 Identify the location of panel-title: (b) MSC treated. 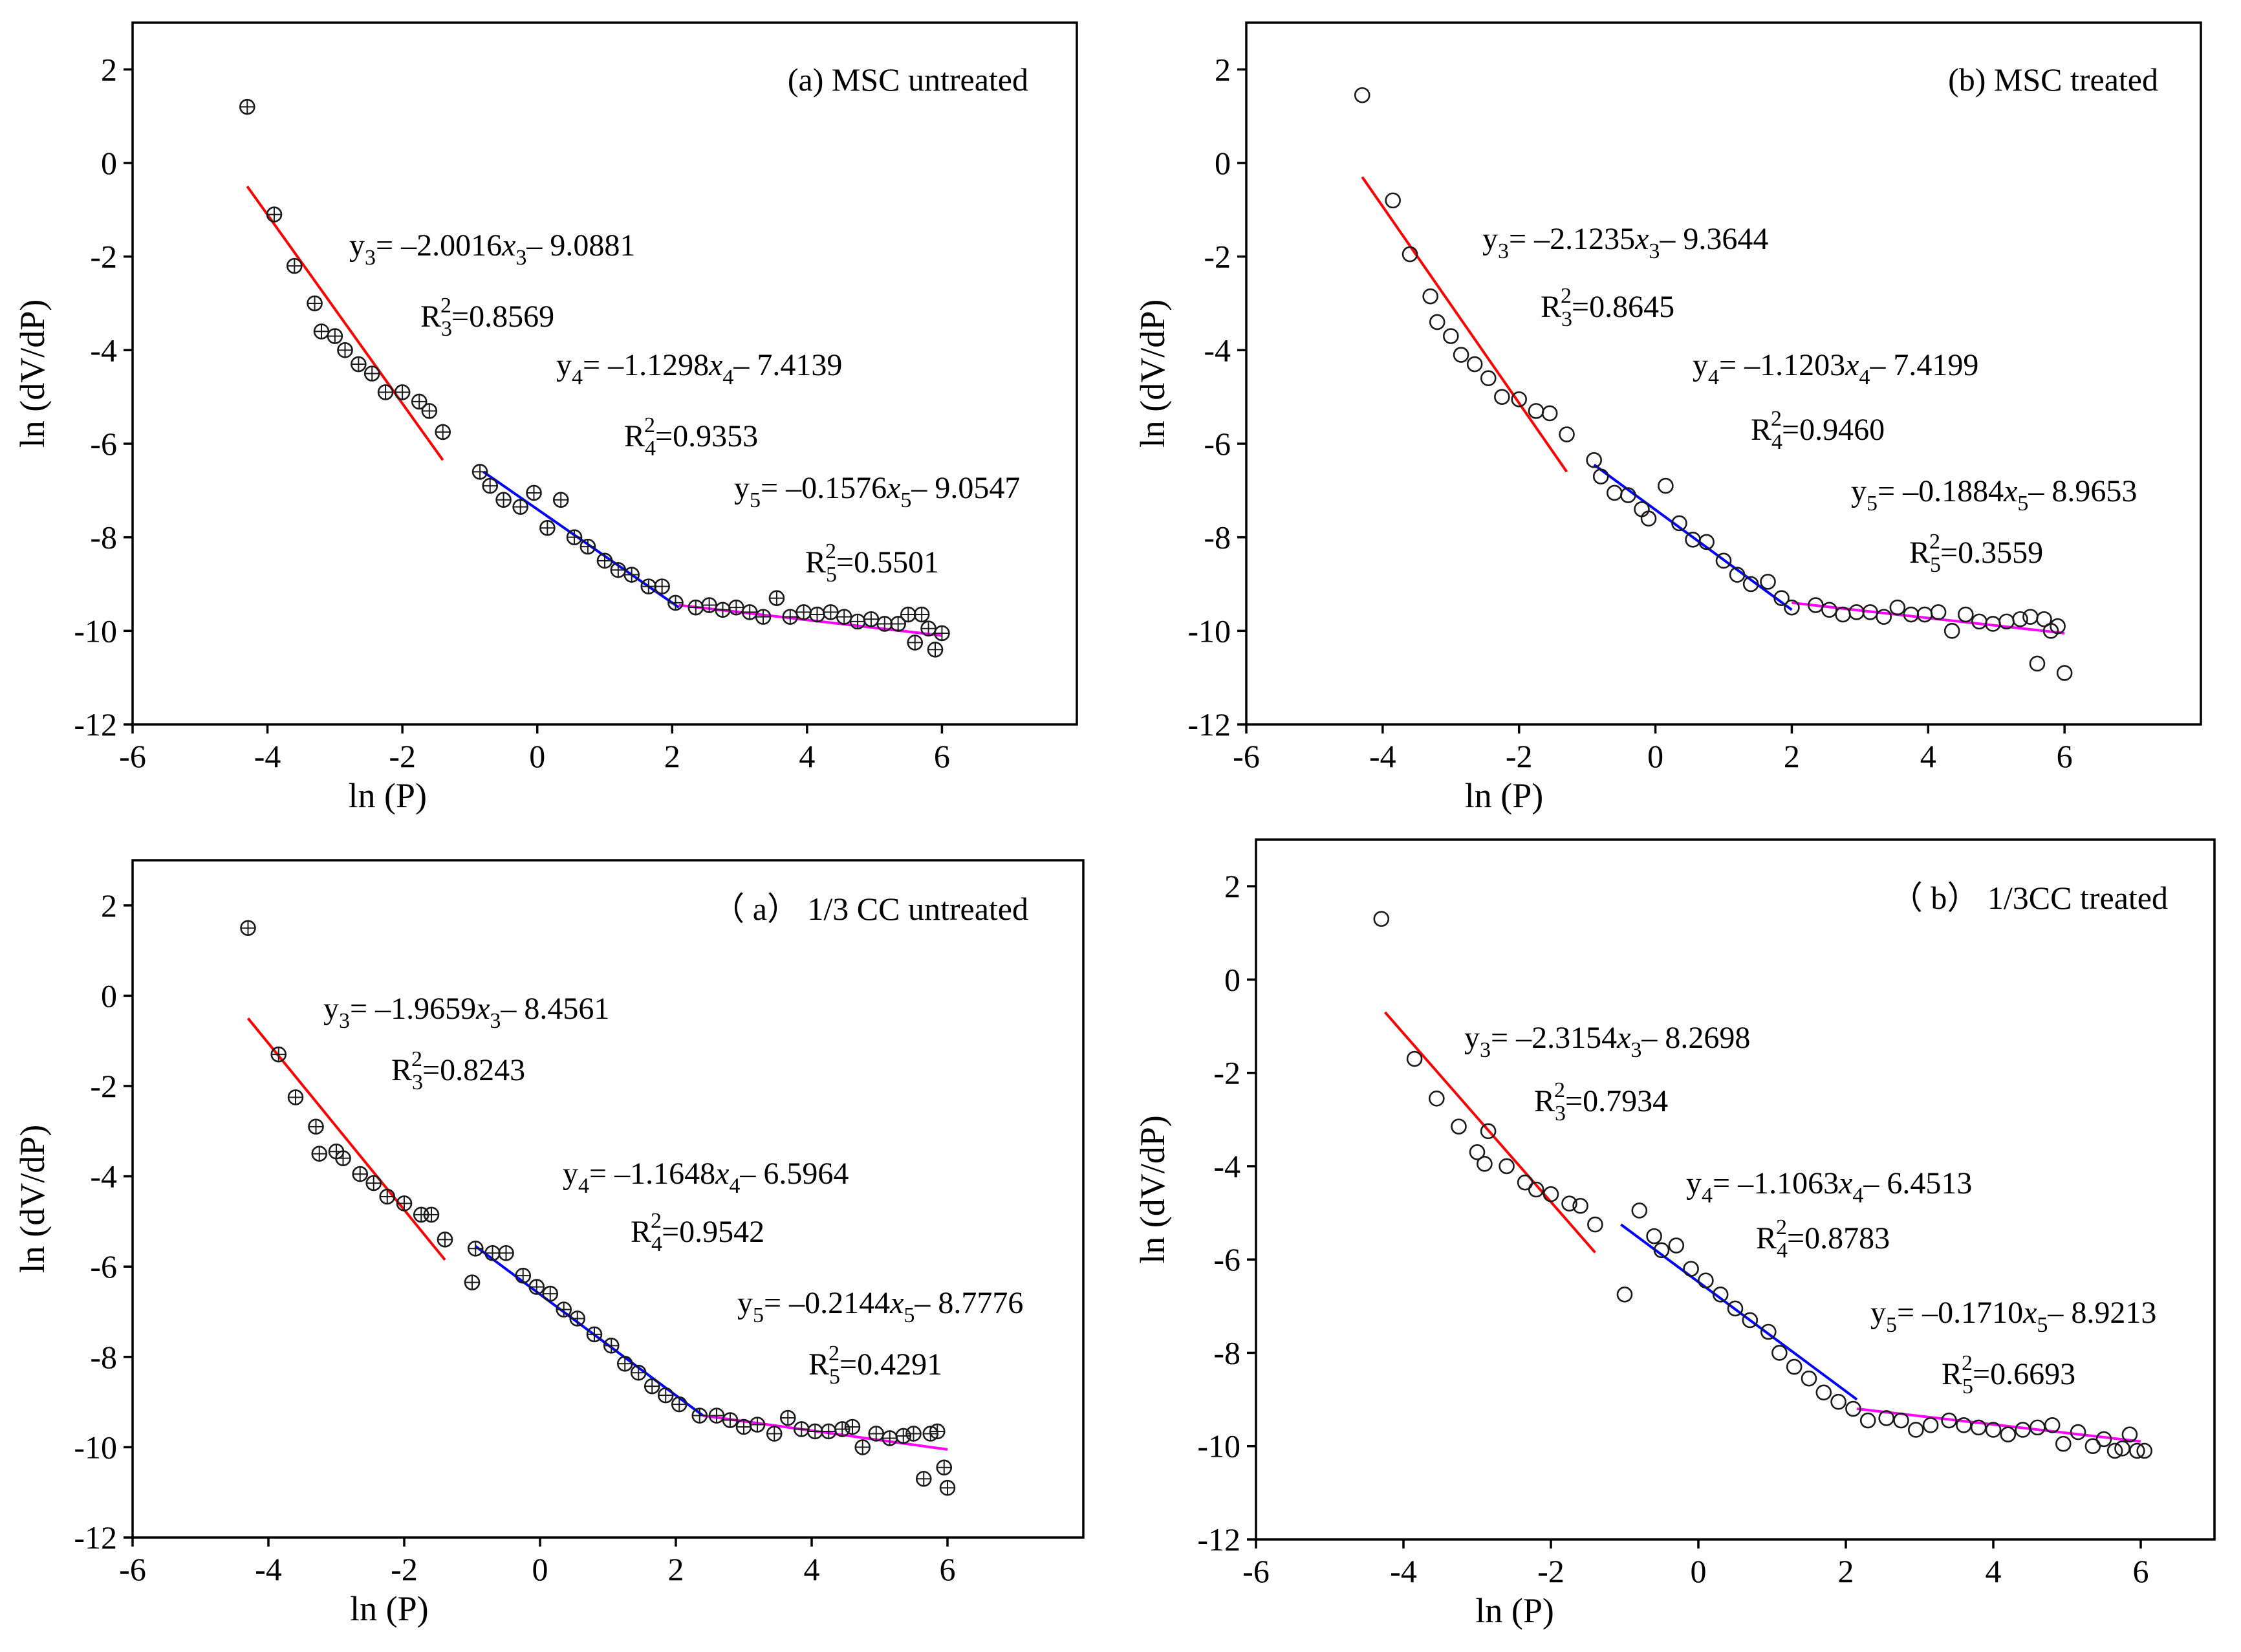
(2053, 79).